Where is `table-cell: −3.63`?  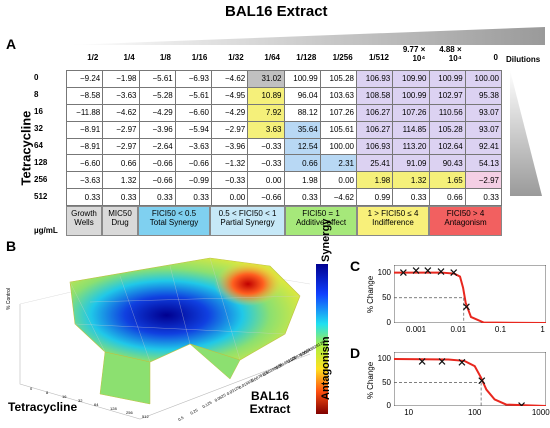
table-cell: −3.63 is located at coordinates (84, 180).